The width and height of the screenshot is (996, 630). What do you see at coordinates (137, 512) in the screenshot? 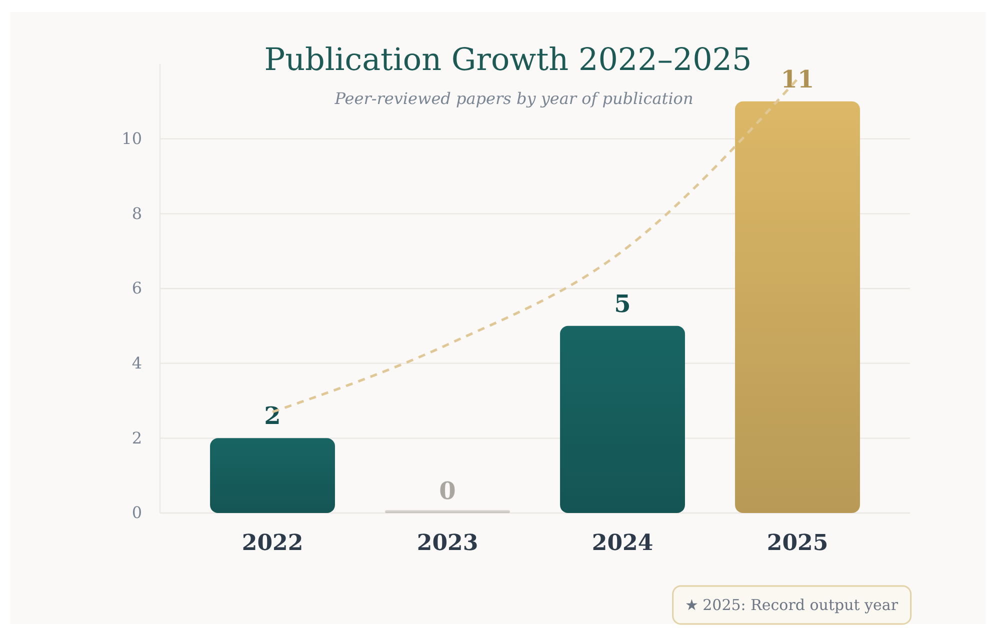
I see `y-tick-label: 0` at bounding box center [137, 512].